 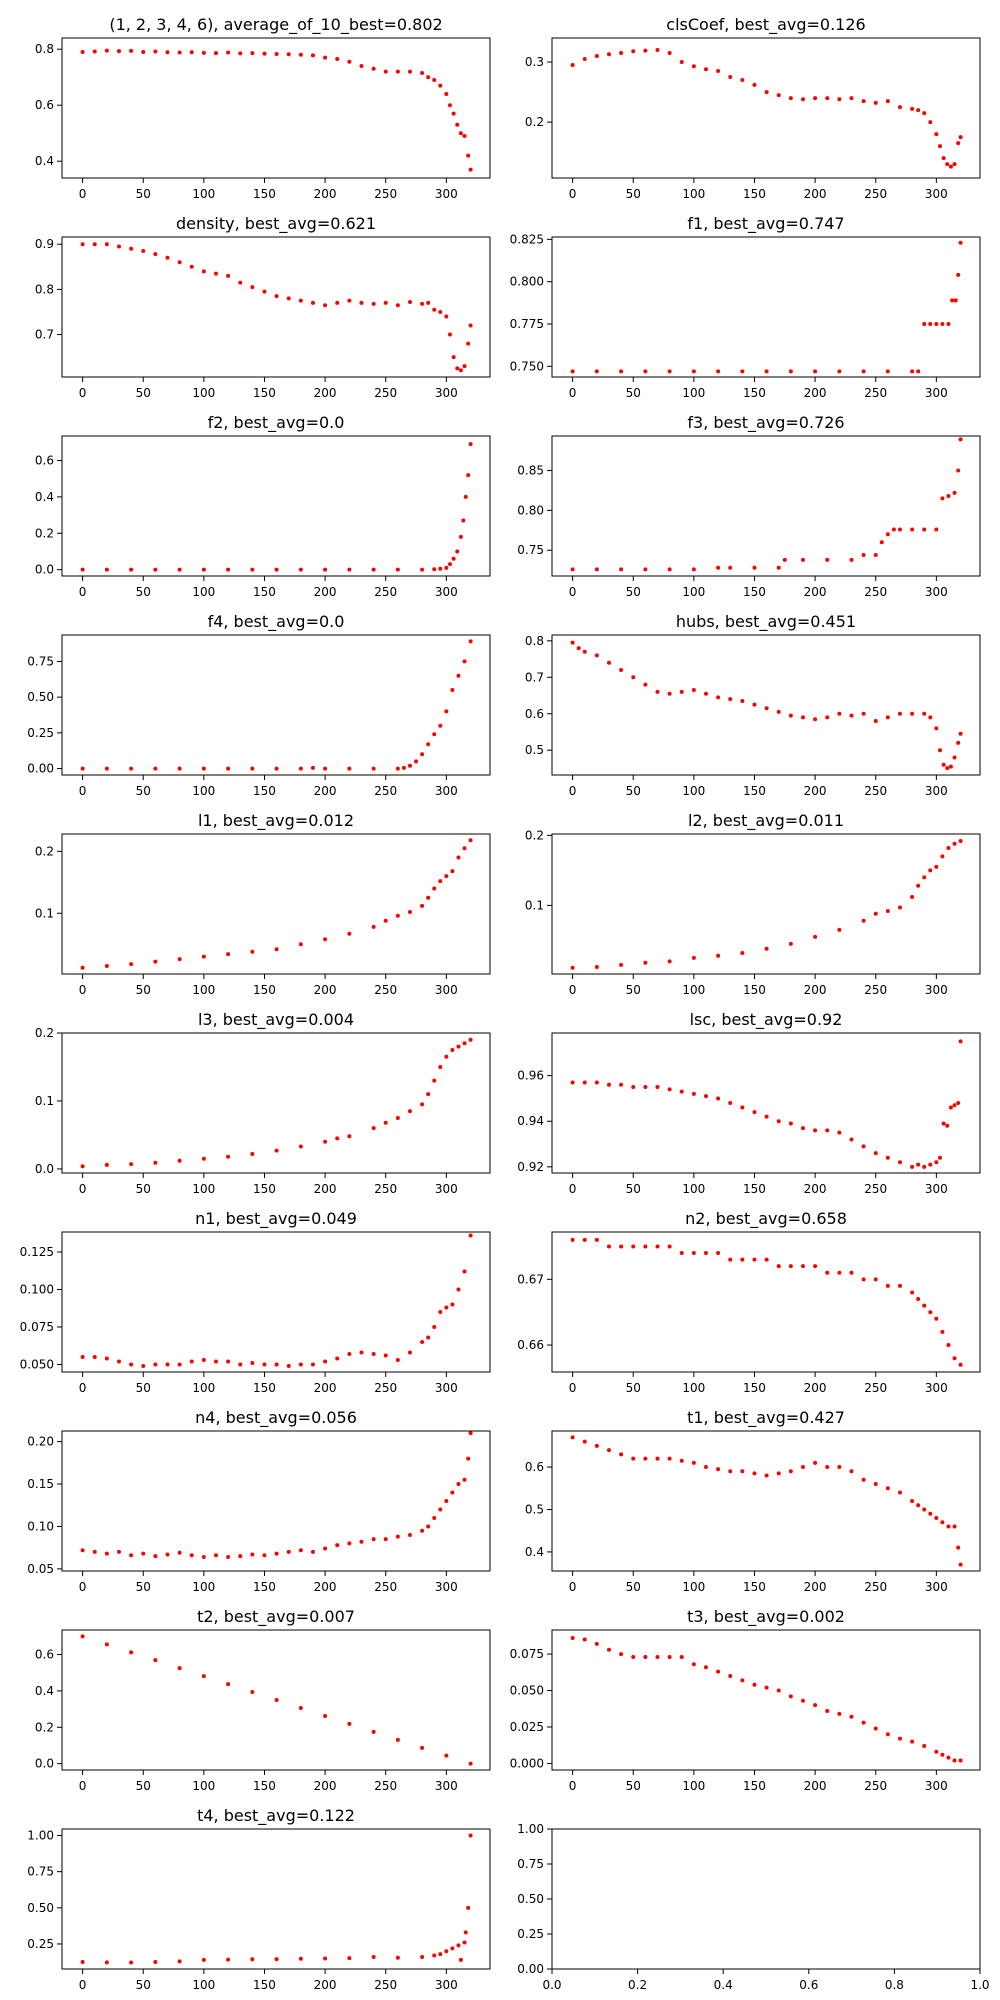 I want to click on y-tick-label: 0.80, so click(x=530, y=510).